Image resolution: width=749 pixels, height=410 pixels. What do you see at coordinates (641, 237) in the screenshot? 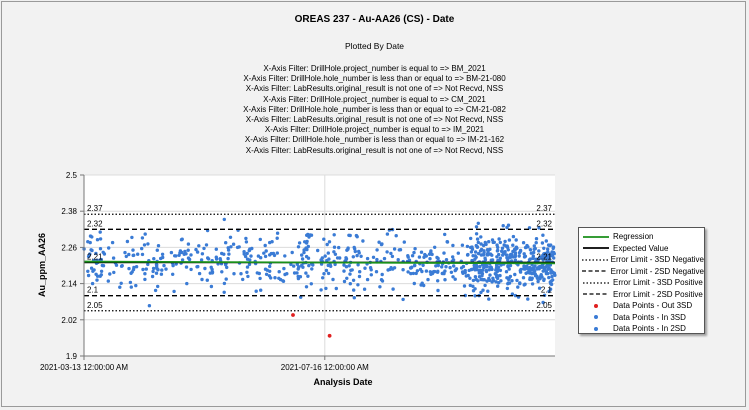
I see `legend-item: Regression` at bounding box center [641, 237].